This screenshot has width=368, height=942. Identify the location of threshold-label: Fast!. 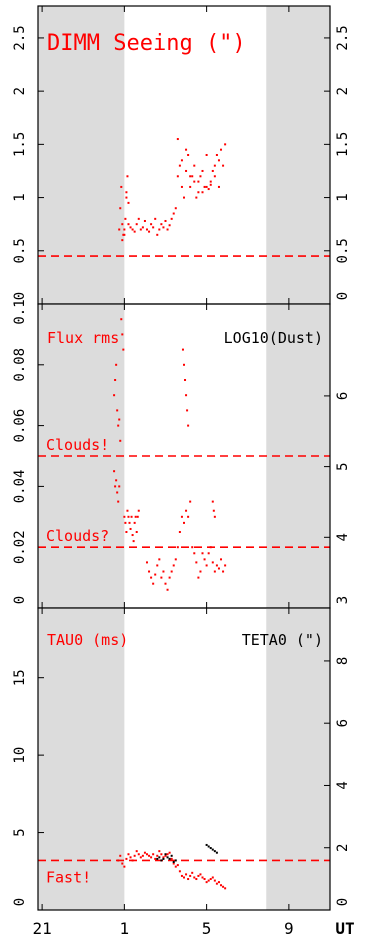
(68, 877).